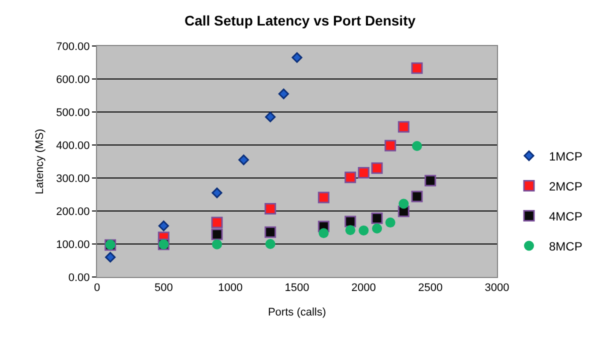 This screenshot has width=600, height=347. Describe the element at coordinates (73, 46) in the screenshot. I see `y-tick-label: 700.00` at that location.